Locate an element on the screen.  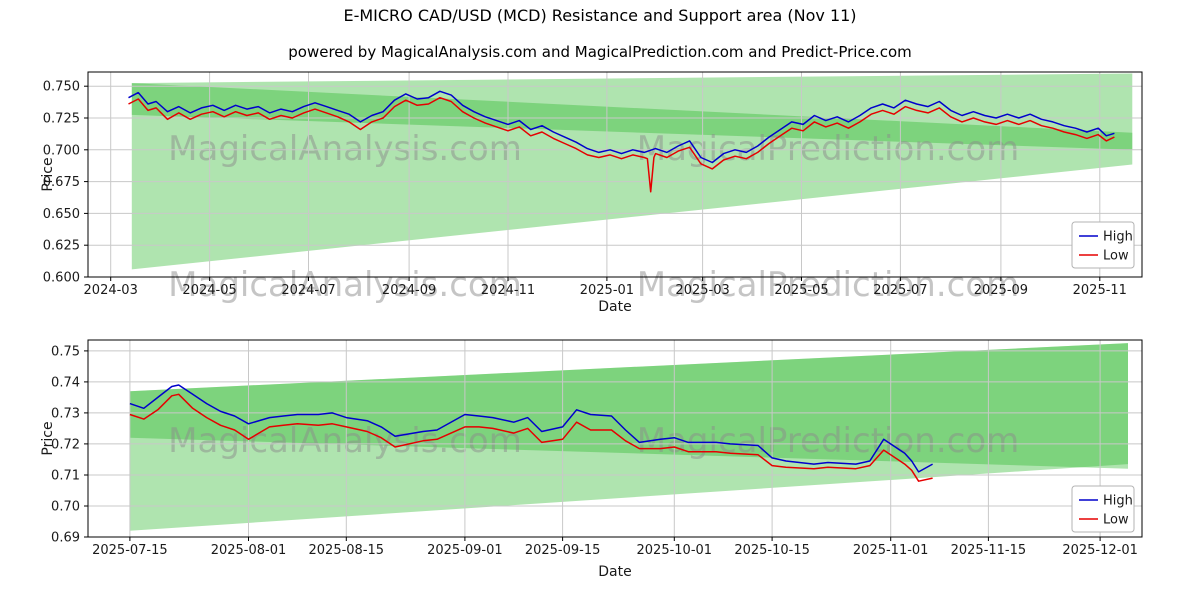
x-tick-label: 2024-05 is located at coordinates (209, 290).